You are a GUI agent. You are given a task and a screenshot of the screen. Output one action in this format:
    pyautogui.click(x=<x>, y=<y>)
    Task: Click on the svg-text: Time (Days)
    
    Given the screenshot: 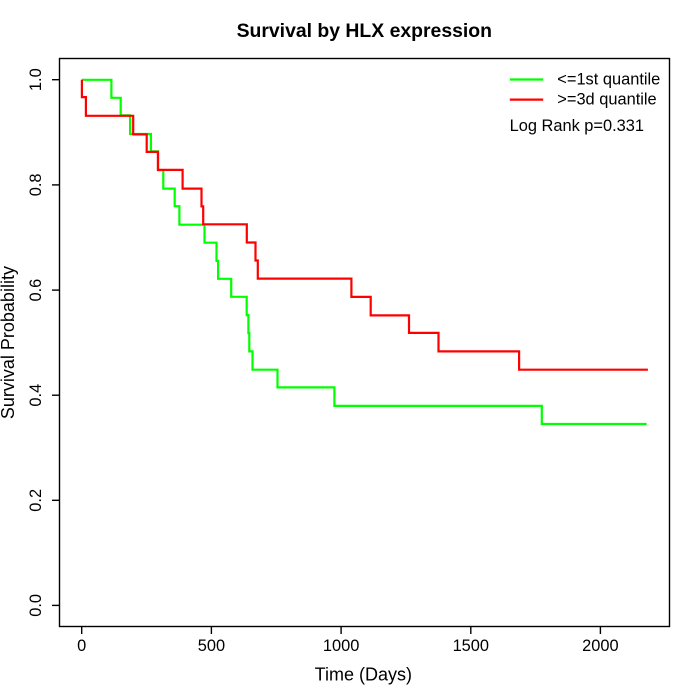 What is the action you would take?
    pyautogui.click(x=363, y=675)
    